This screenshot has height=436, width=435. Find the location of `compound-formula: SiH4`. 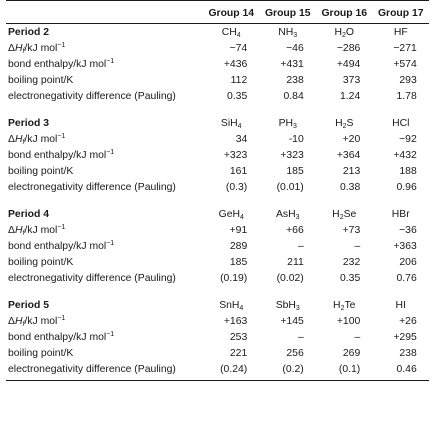

compound-formula: SiH4 is located at coordinates (231, 123).